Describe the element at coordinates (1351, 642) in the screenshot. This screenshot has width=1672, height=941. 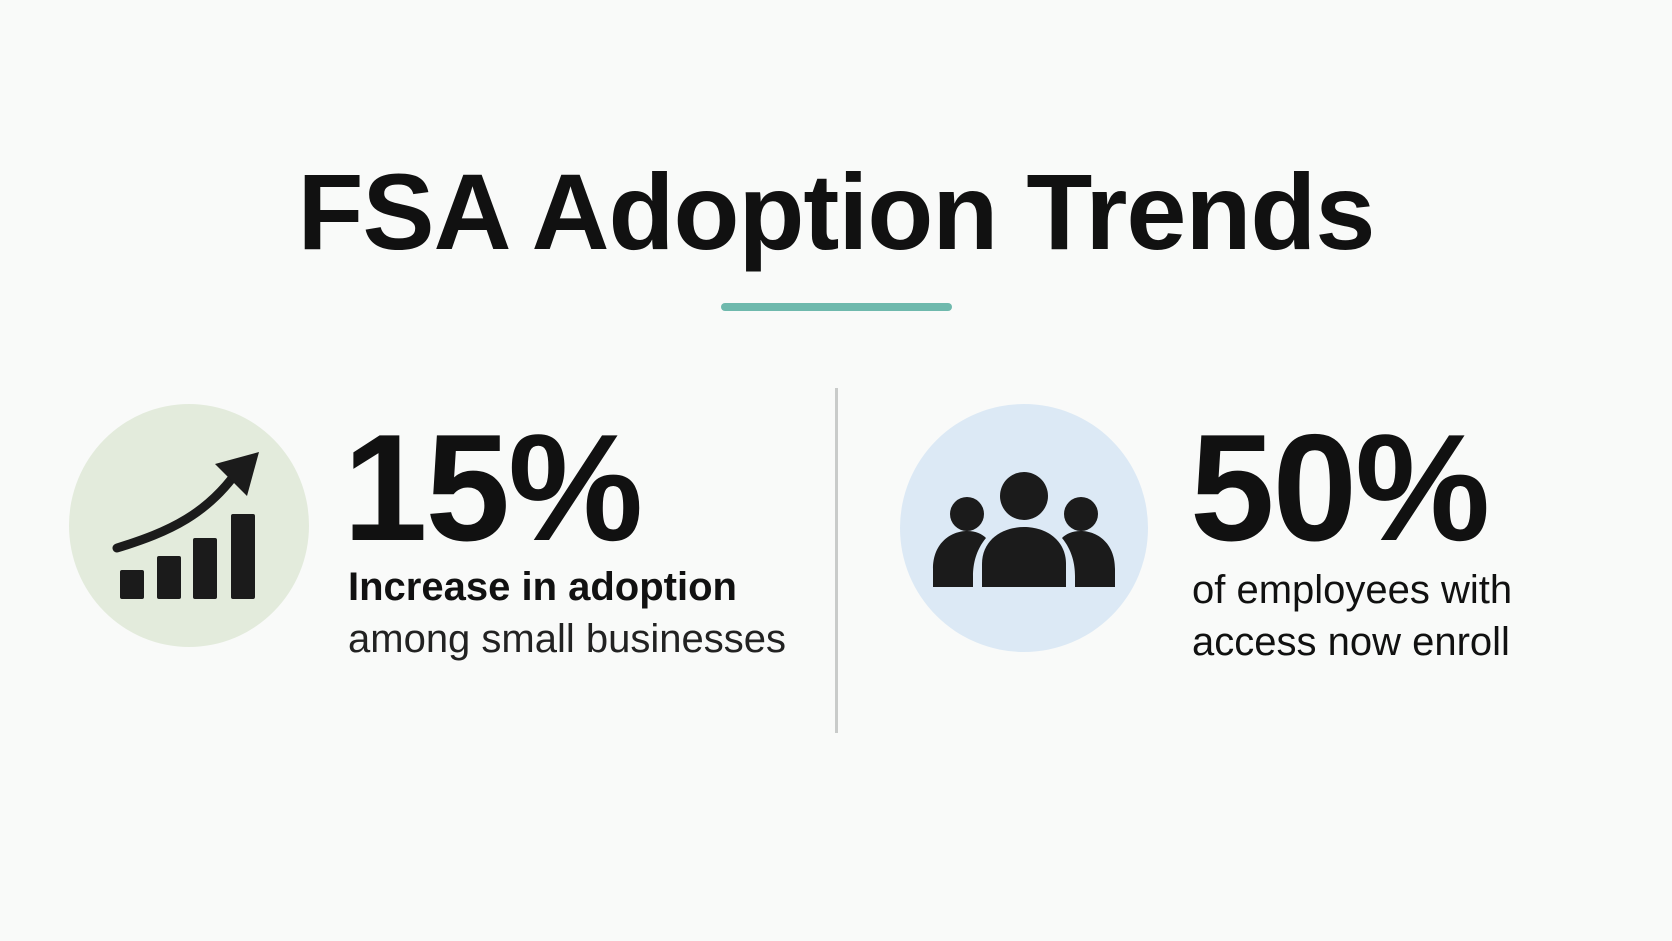
I see `stat-label-line2: access now enroll` at that location.